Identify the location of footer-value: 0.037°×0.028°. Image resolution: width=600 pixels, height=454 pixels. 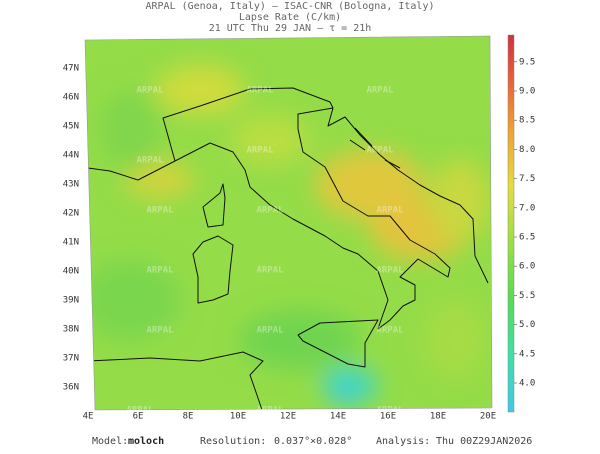
(313, 441).